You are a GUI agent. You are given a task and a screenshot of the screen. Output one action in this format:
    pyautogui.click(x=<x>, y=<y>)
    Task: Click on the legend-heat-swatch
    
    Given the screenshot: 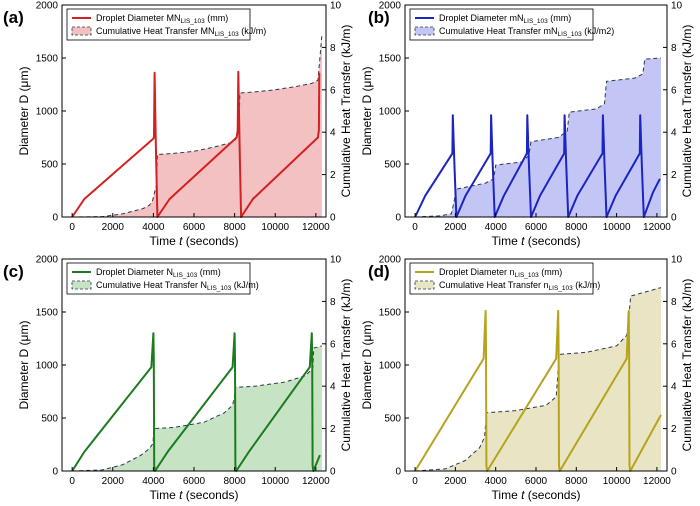 What is the action you would take?
    pyautogui.click(x=424, y=285)
    